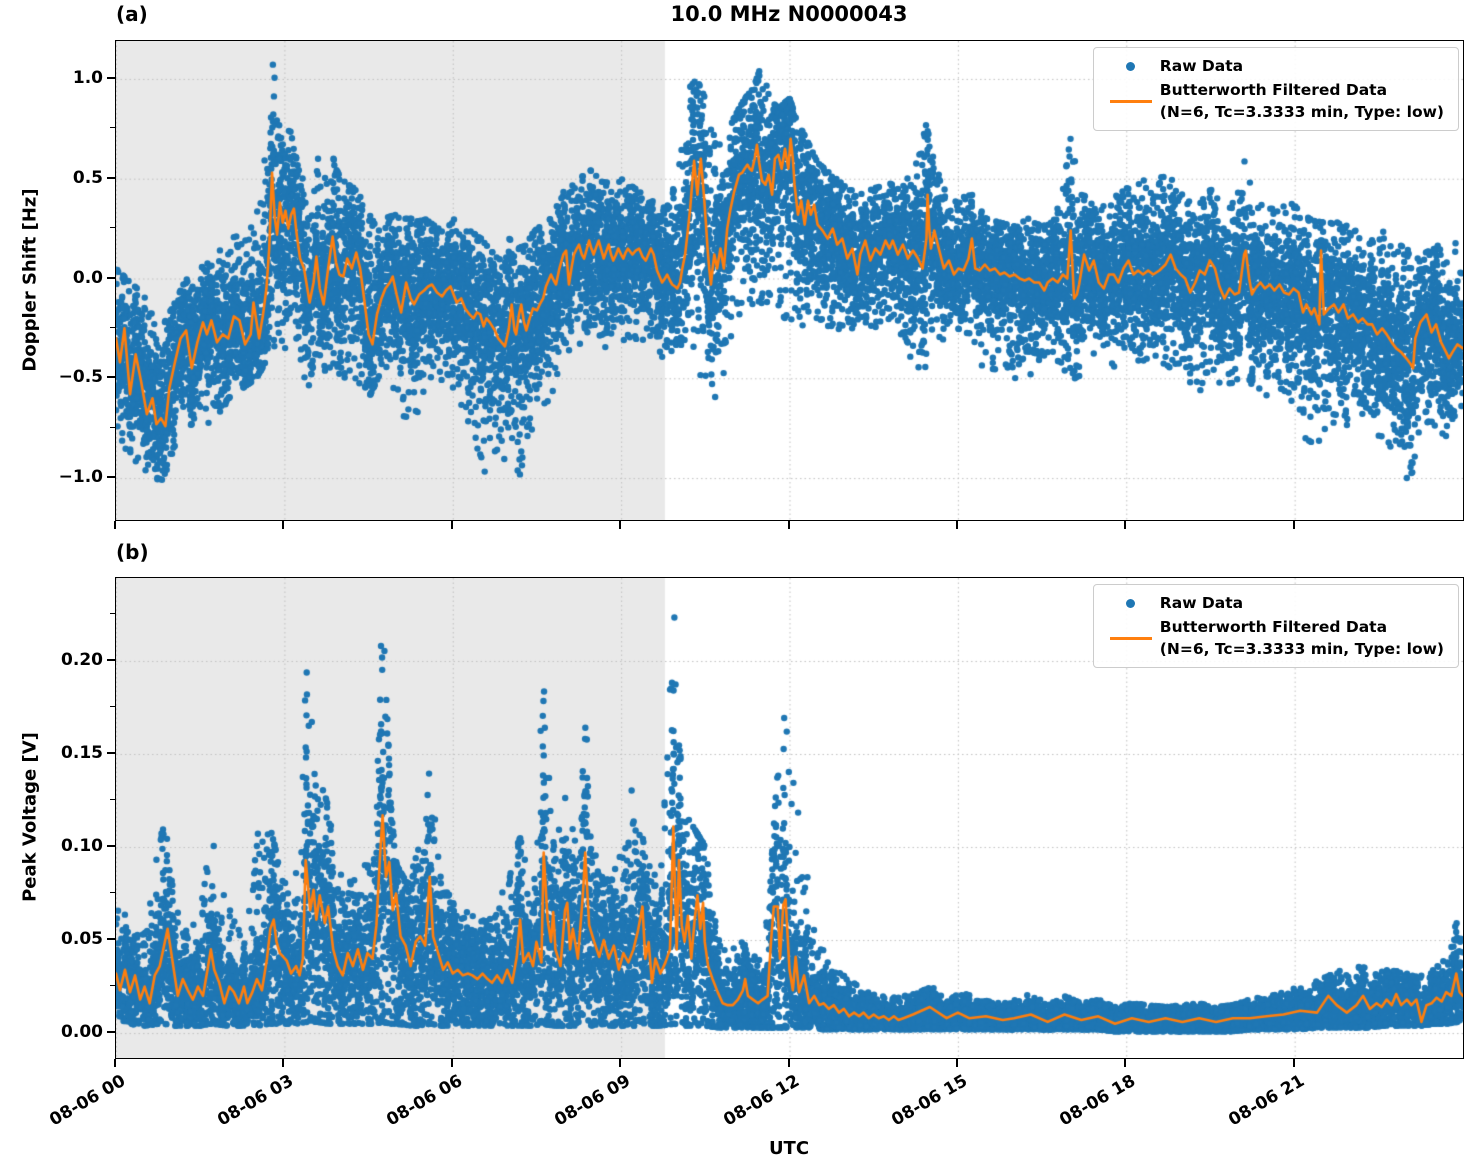 The width and height of the screenshot is (1472, 1172). I want to click on x-tick-label-anchor: 08-06 12, so click(756, 1100).